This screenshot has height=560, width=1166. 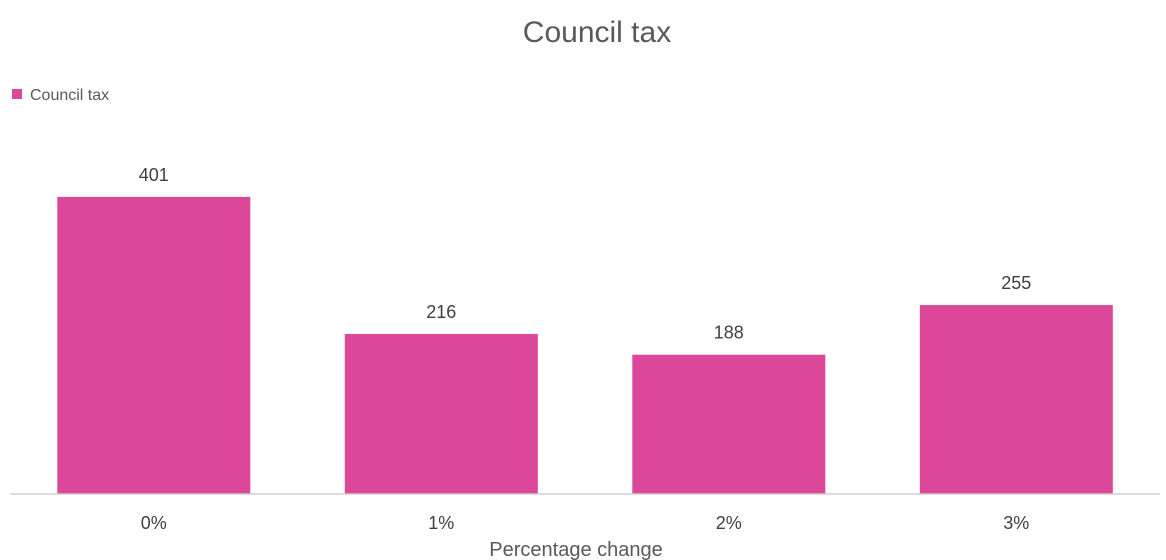 What do you see at coordinates (729, 333) in the screenshot?
I see `data-label-2: 188` at bounding box center [729, 333].